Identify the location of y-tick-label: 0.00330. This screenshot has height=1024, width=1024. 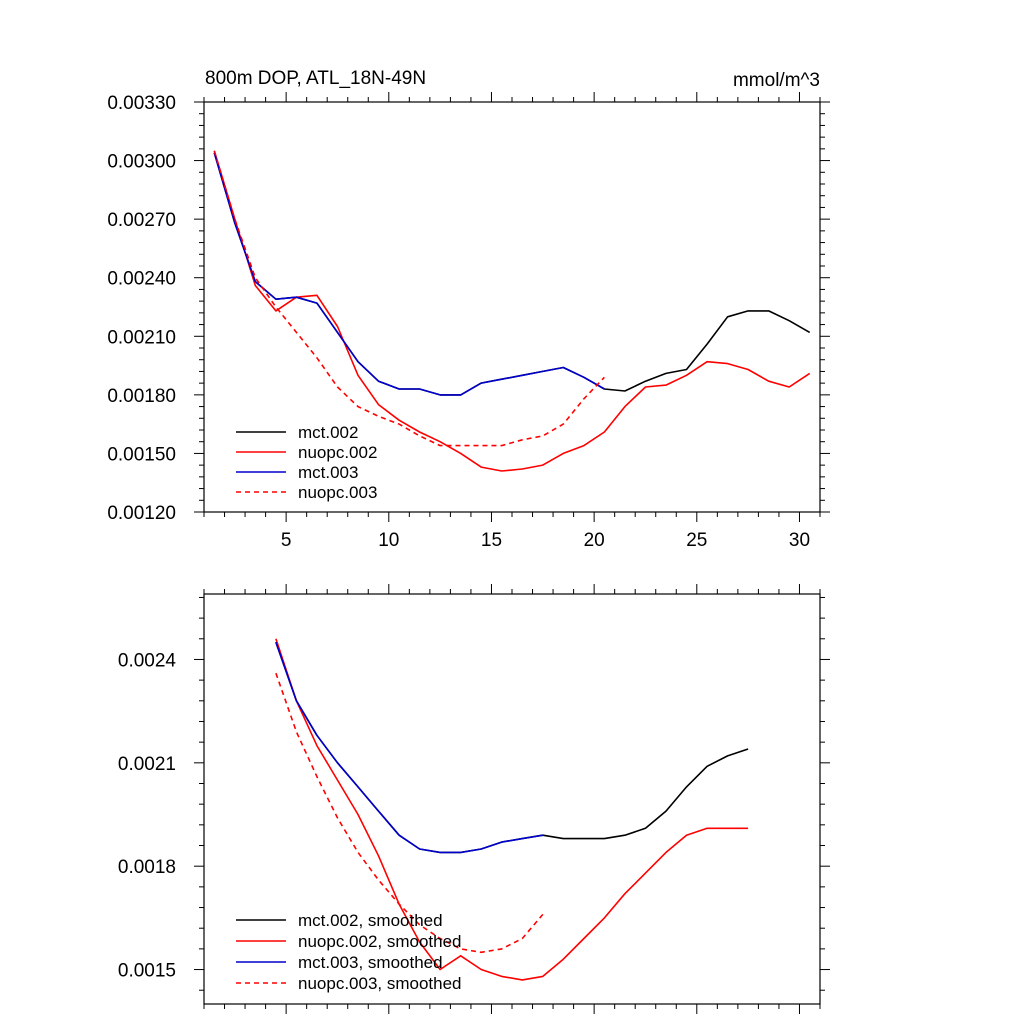
(141, 103).